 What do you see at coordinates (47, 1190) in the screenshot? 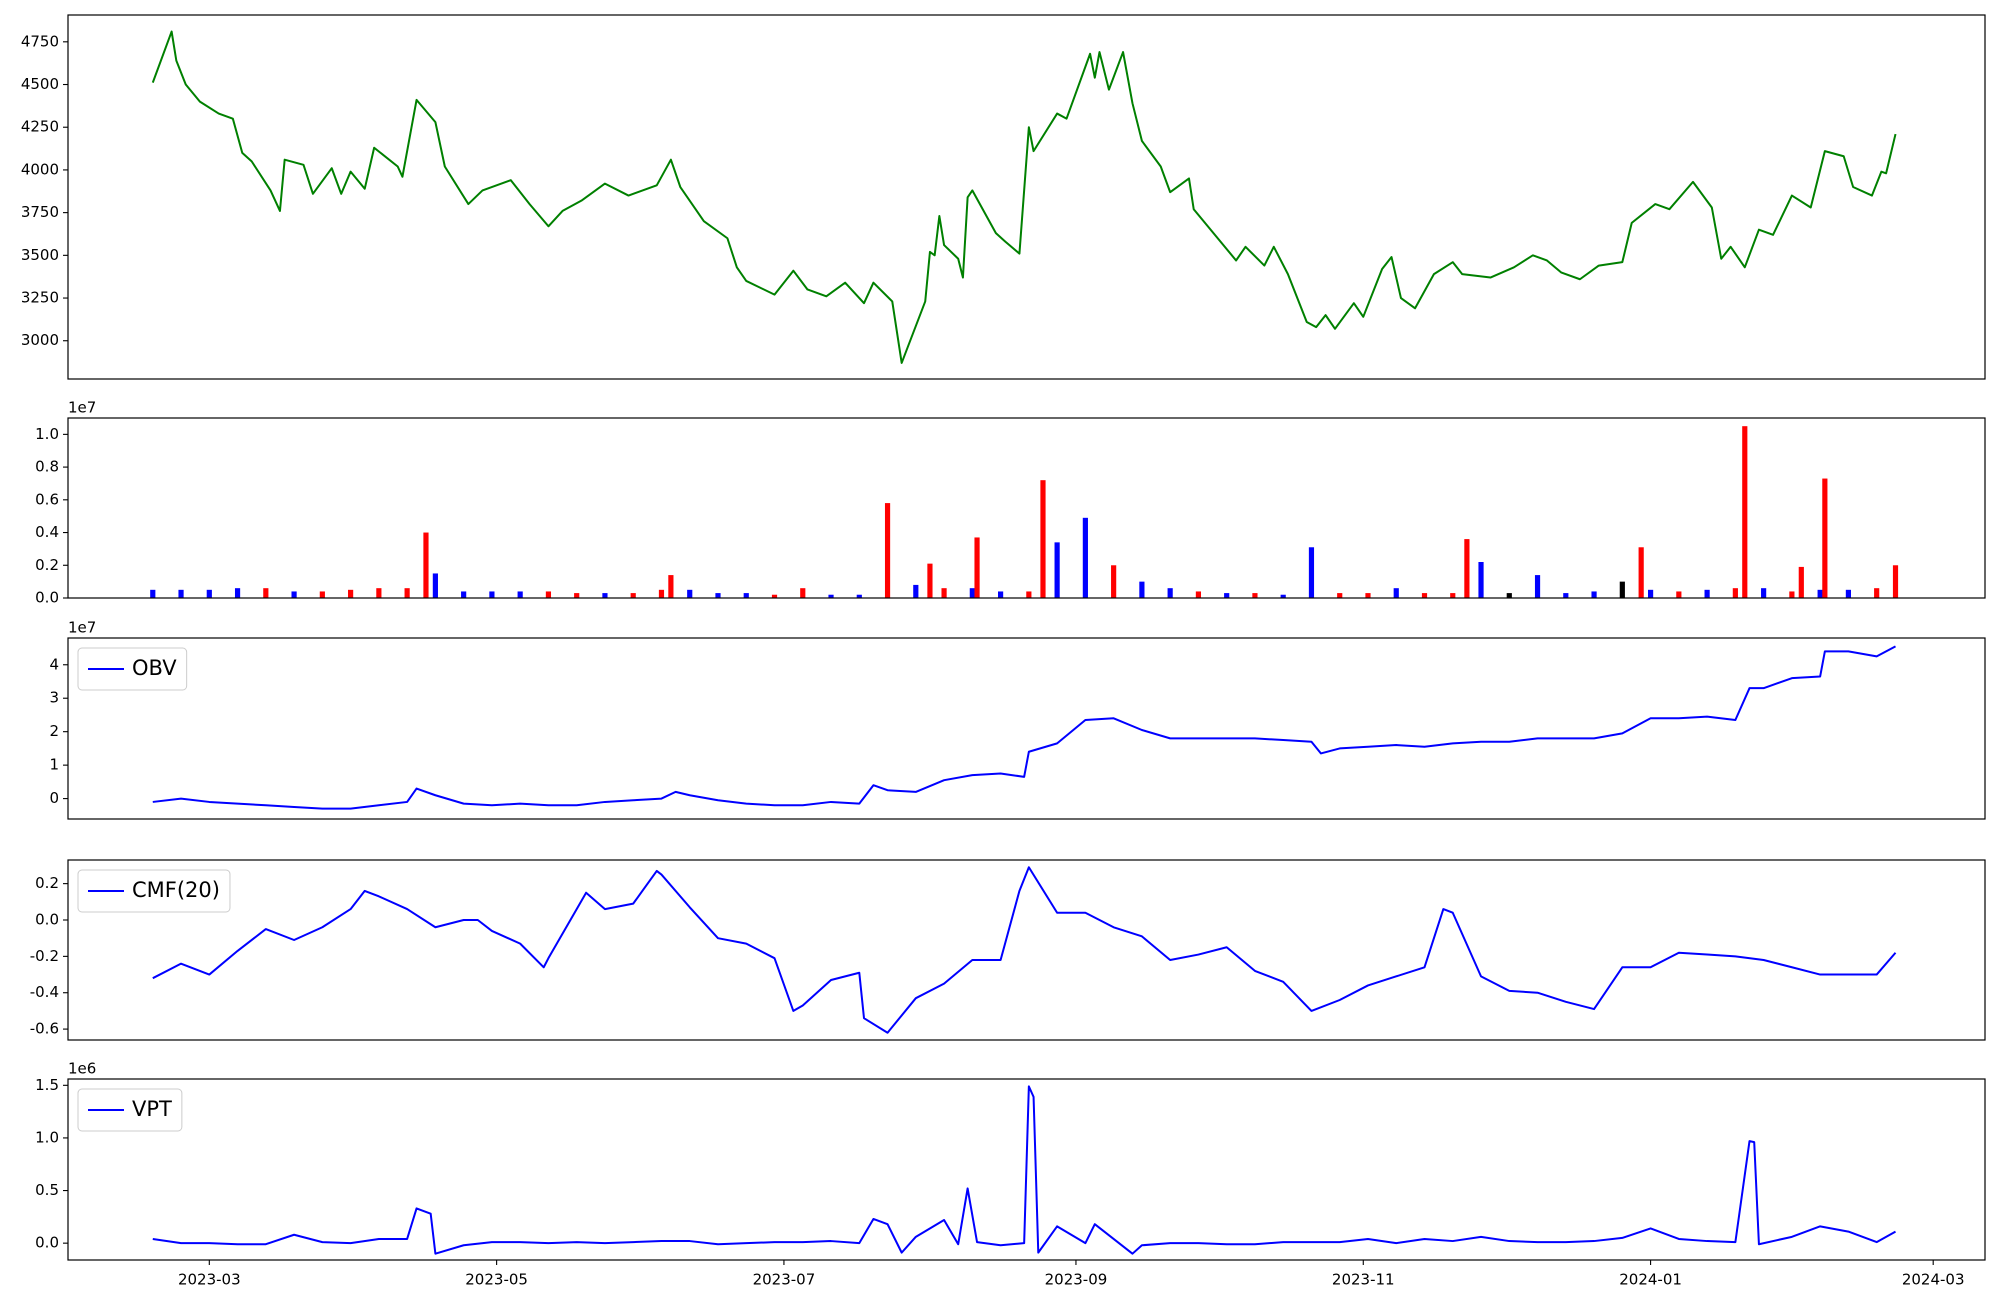
I see `y-tick-label: 0.5` at bounding box center [47, 1190].